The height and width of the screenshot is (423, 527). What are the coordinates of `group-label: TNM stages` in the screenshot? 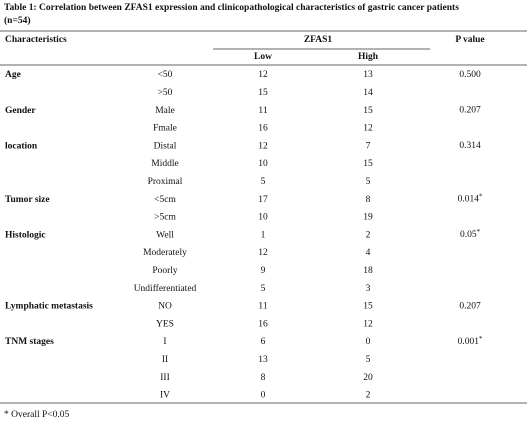 It's located at (29, 342).